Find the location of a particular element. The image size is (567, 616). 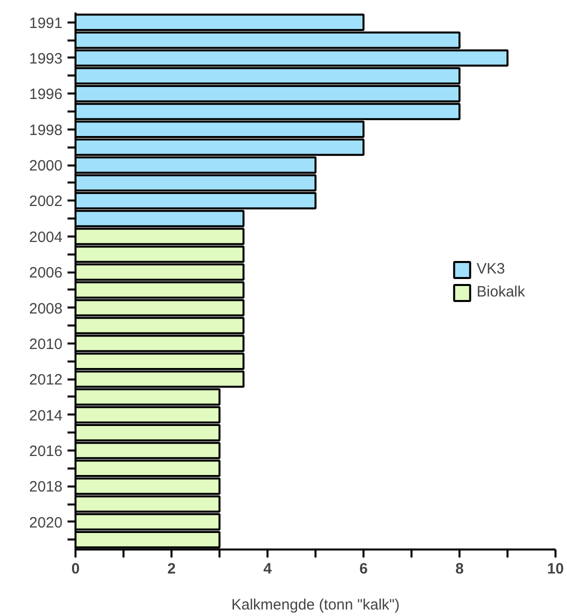

y-tick-label: 2018 is located at coordinates (46, 487).